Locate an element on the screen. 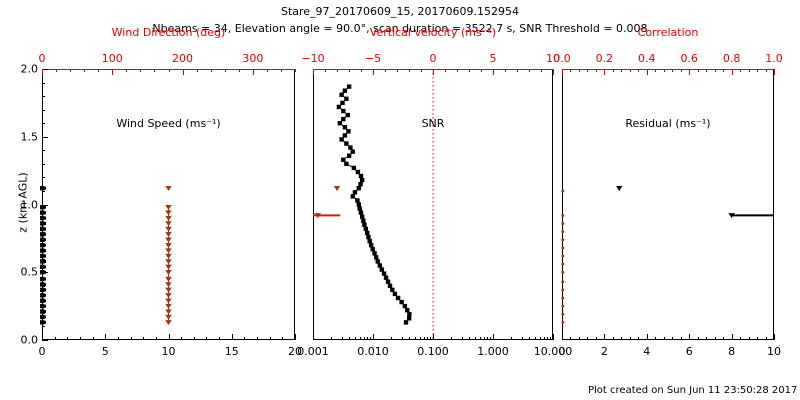  top-axis-tick-label: 0.6 is located at coordinates (689, 58).